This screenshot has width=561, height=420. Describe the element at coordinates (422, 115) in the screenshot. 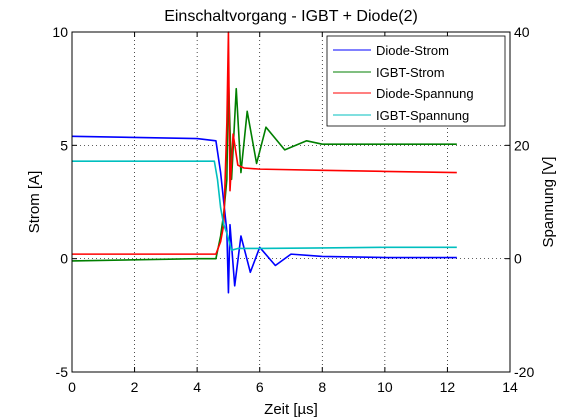

I see `legend-label-igbt-spannung: IGBT-Spannung` at that location.